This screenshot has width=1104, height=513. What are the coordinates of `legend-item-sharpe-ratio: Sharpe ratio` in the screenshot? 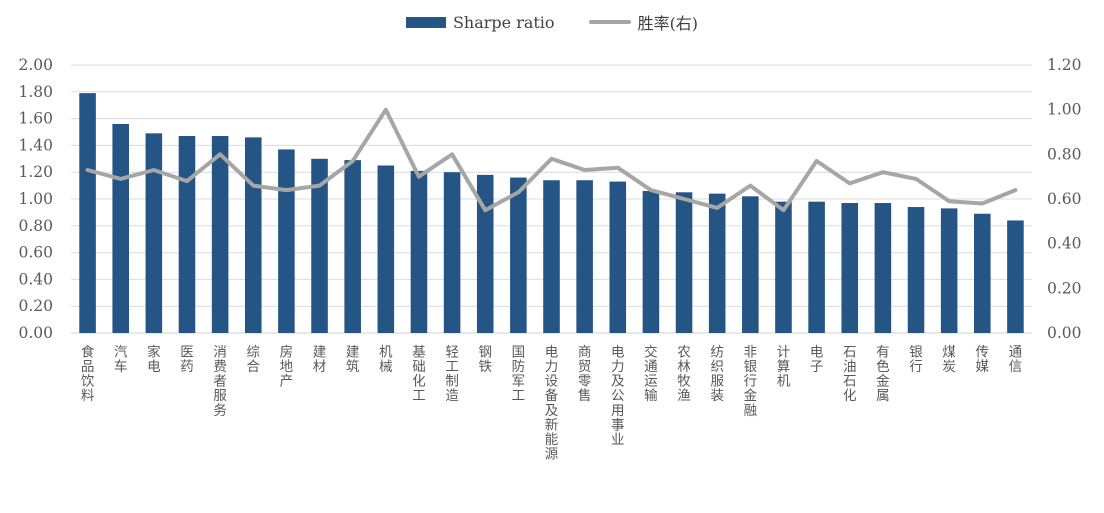 It's located at (480, 22).